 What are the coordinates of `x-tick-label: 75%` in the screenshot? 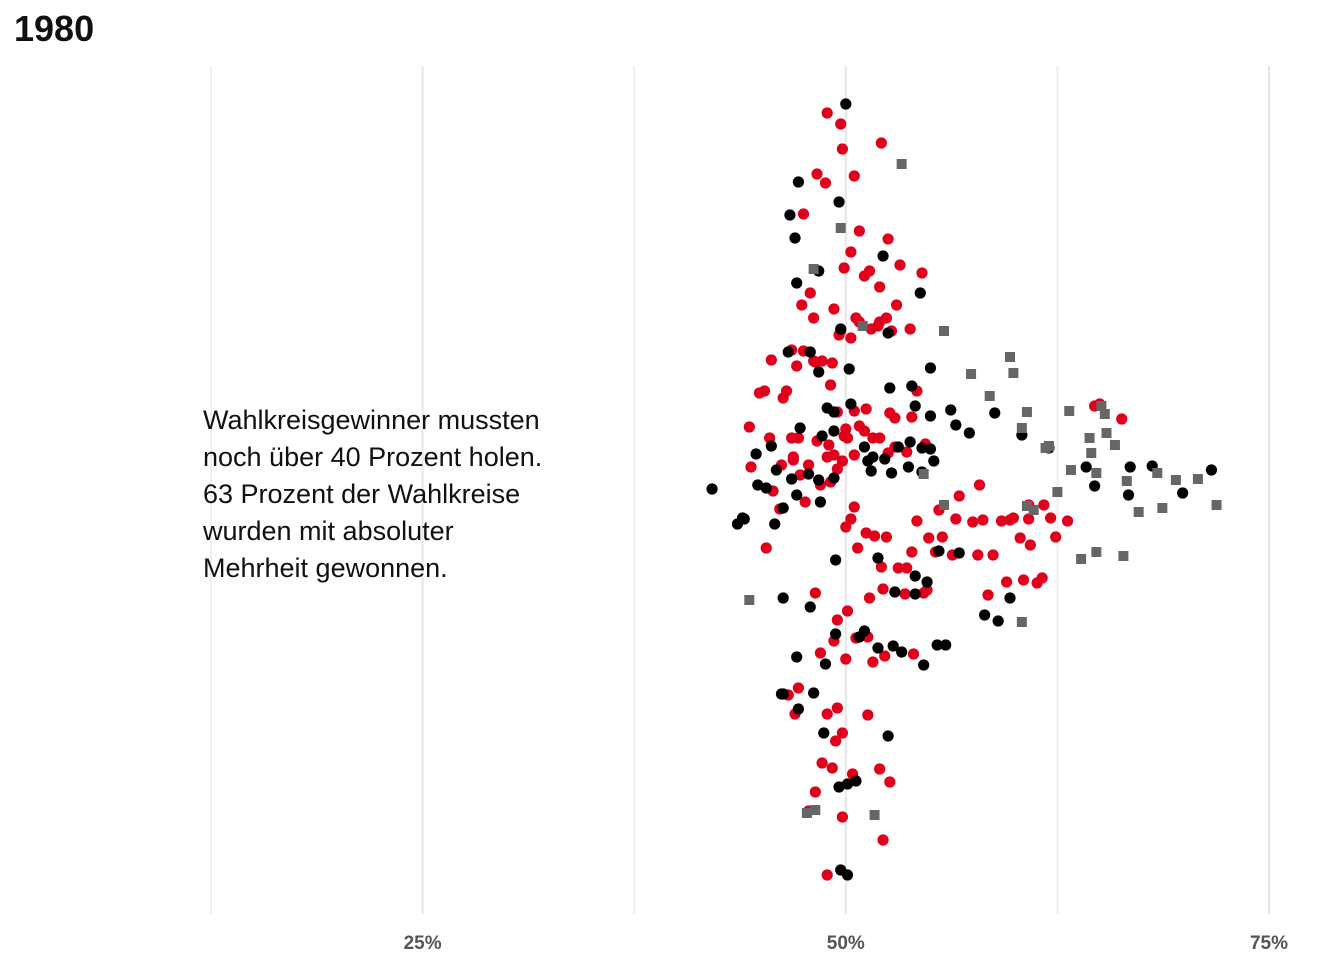 It's located at (1269, 943).